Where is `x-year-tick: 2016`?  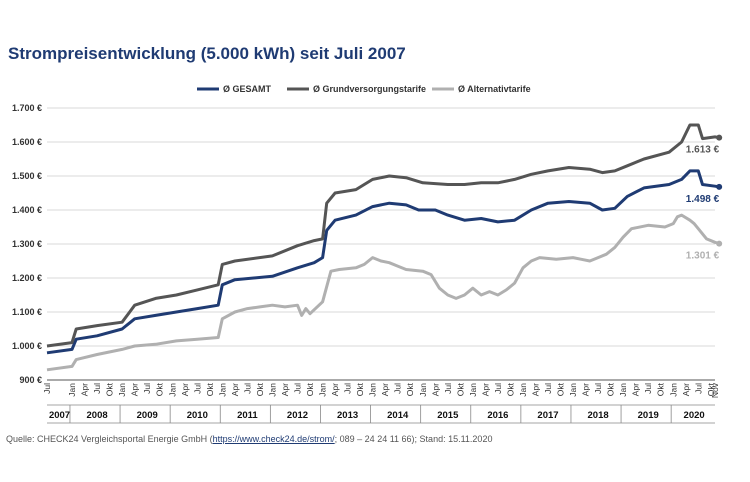 x-year-tick: 2016 is located at coordinates (497, 415).